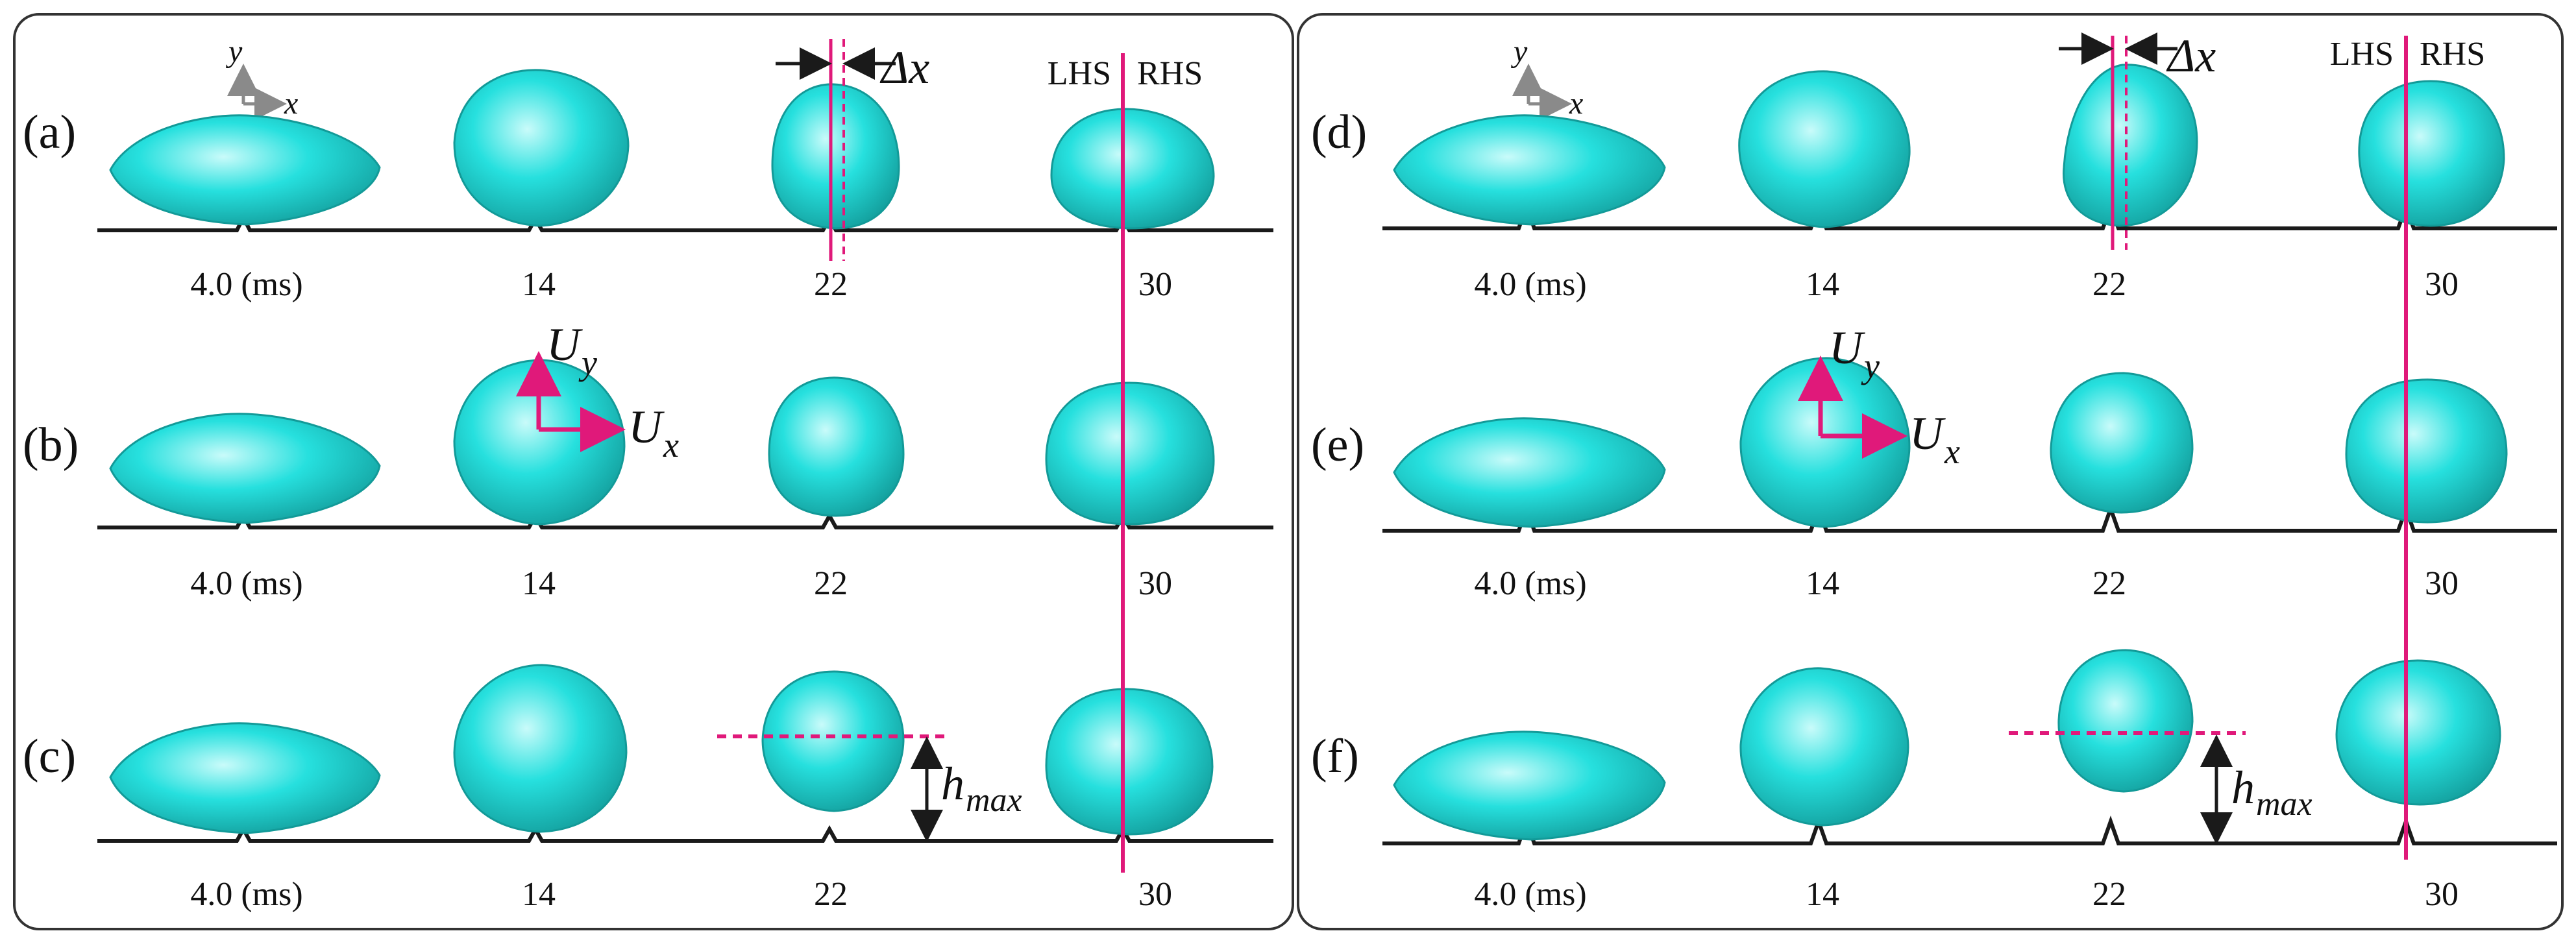 Image resolution: width=2576 pixels, height=944 pixels. What do you see at coordinates (1339, 132) in the screenshot?
I see `row-label-d: (d)` at bounding box center [1339, 132].